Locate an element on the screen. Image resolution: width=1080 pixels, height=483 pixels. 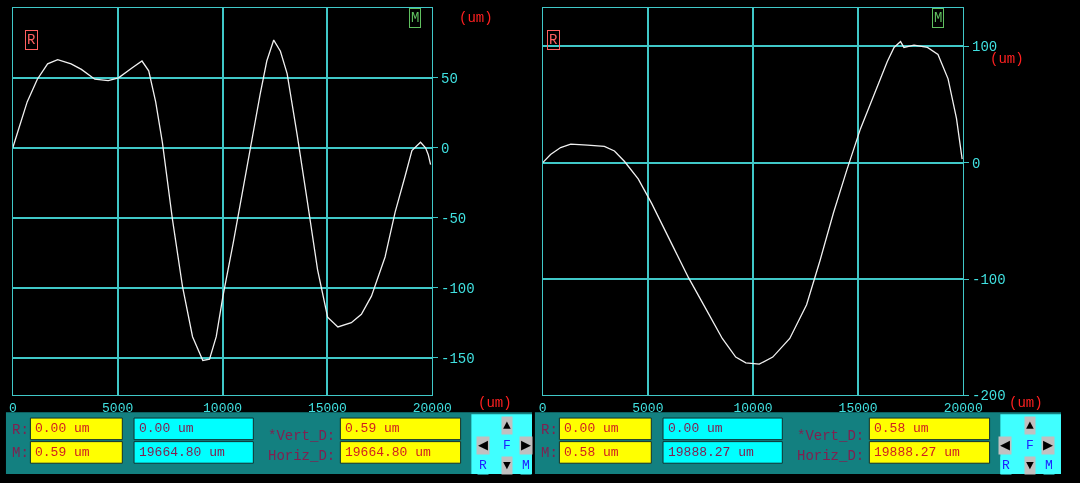
y-tick-label: -150 is located at coordinates (458, 358).